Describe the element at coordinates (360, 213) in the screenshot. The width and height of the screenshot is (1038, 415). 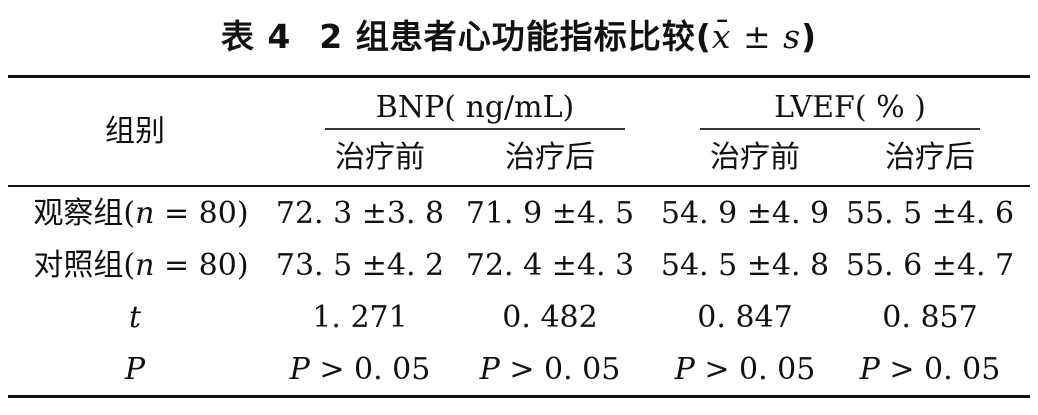
I see `row-obs-bnp-before: 72. 3 ±3. 8` at that location.